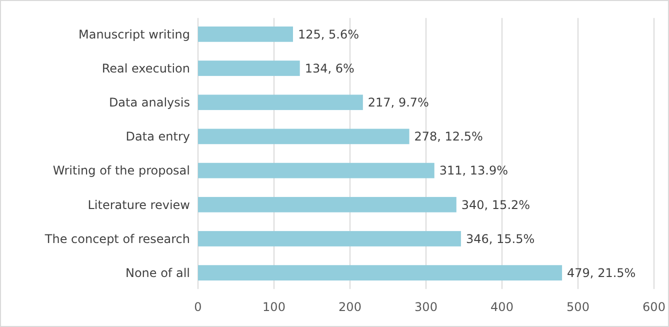  Describe the element at coordinates (500, 239) in the screenshot. I see `data-label: 346, 15.5%` at that location.